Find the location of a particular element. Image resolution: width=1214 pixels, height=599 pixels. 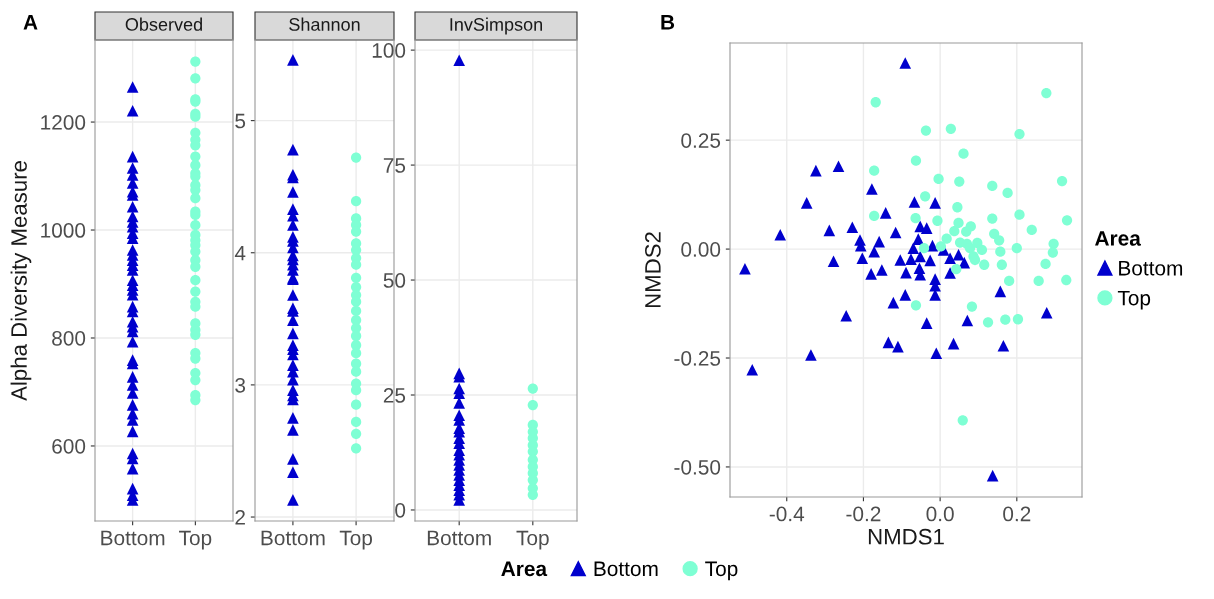

y-tick-label: 25 is located at coordinates (394, 395).